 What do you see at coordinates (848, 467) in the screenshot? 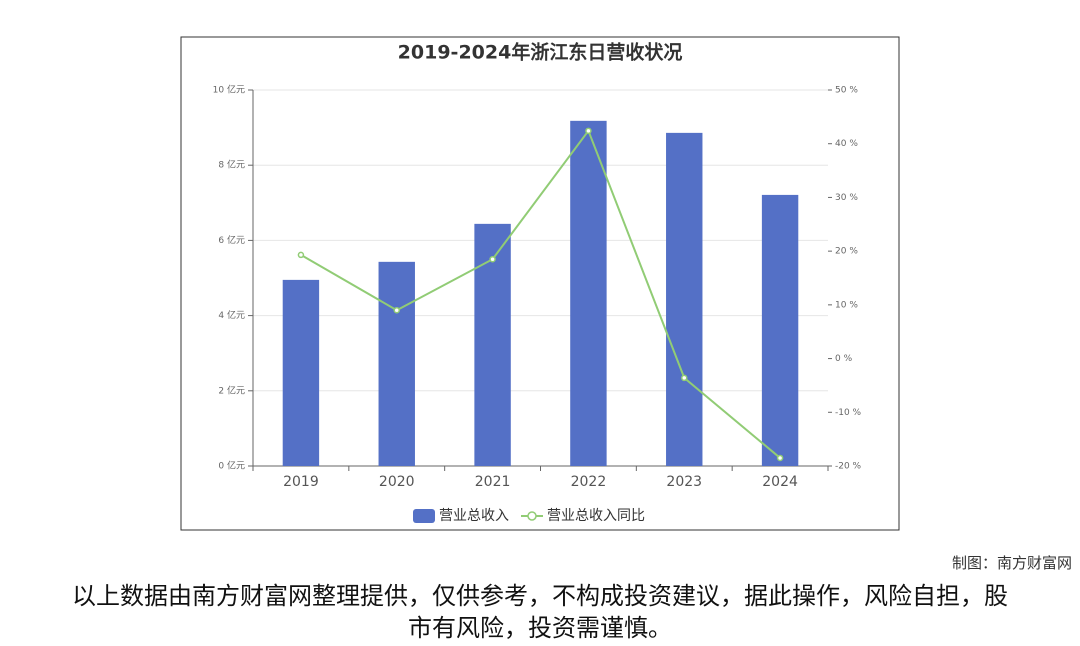
I see `y2-tick-label: -20 %` at bounding box center [848, 467].